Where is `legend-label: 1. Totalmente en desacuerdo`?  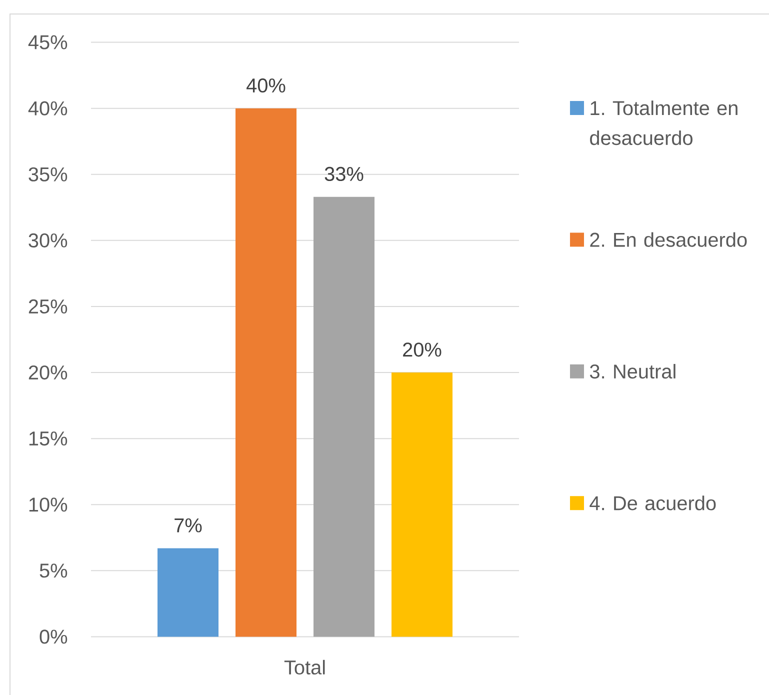 legend-label: 1. Totalmente en desacuerdo is located at coordinates (664, 123).